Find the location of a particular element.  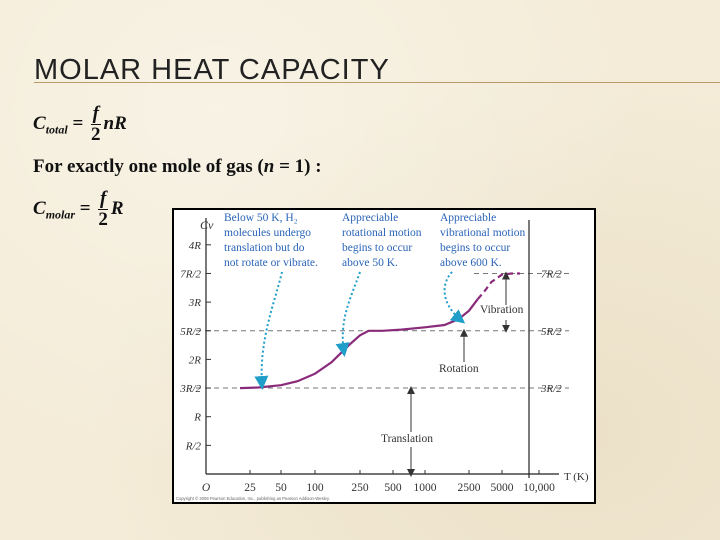

annotation-rotational-line-2: begins to occur is located at coordinates (377, 248).